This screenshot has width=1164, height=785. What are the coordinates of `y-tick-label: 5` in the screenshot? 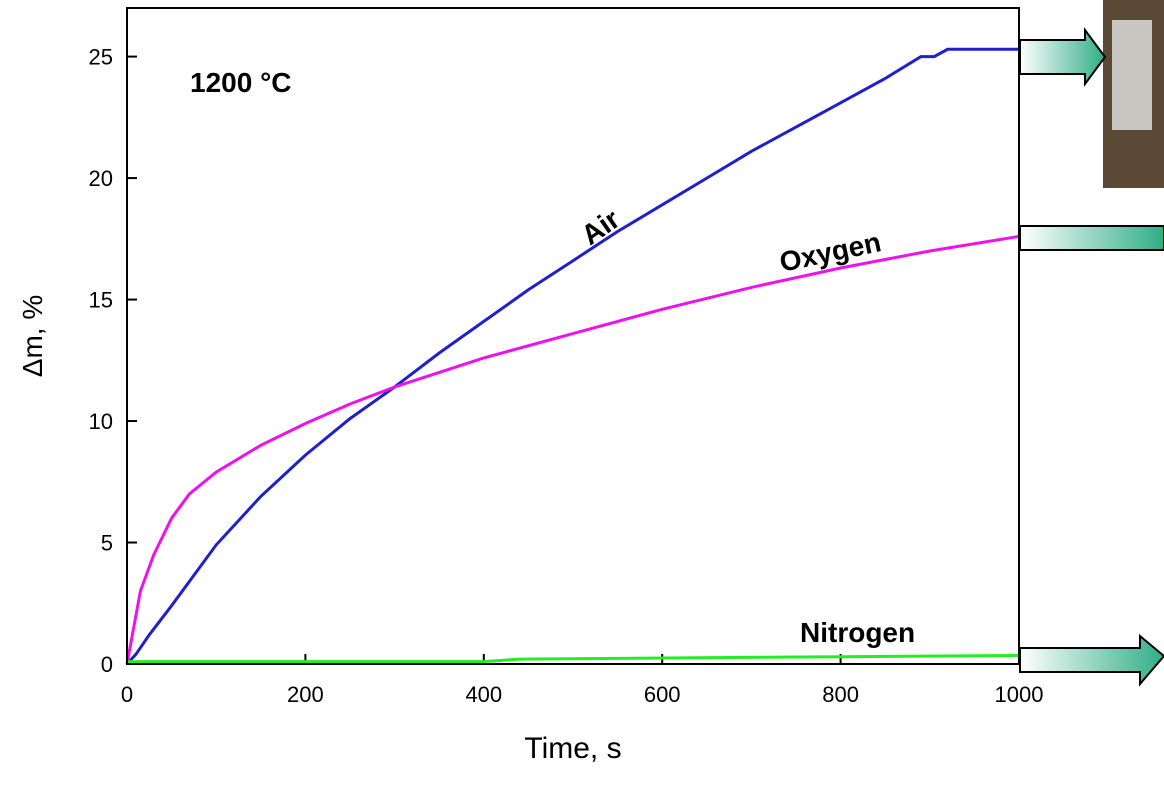 It's located at (107, 543).